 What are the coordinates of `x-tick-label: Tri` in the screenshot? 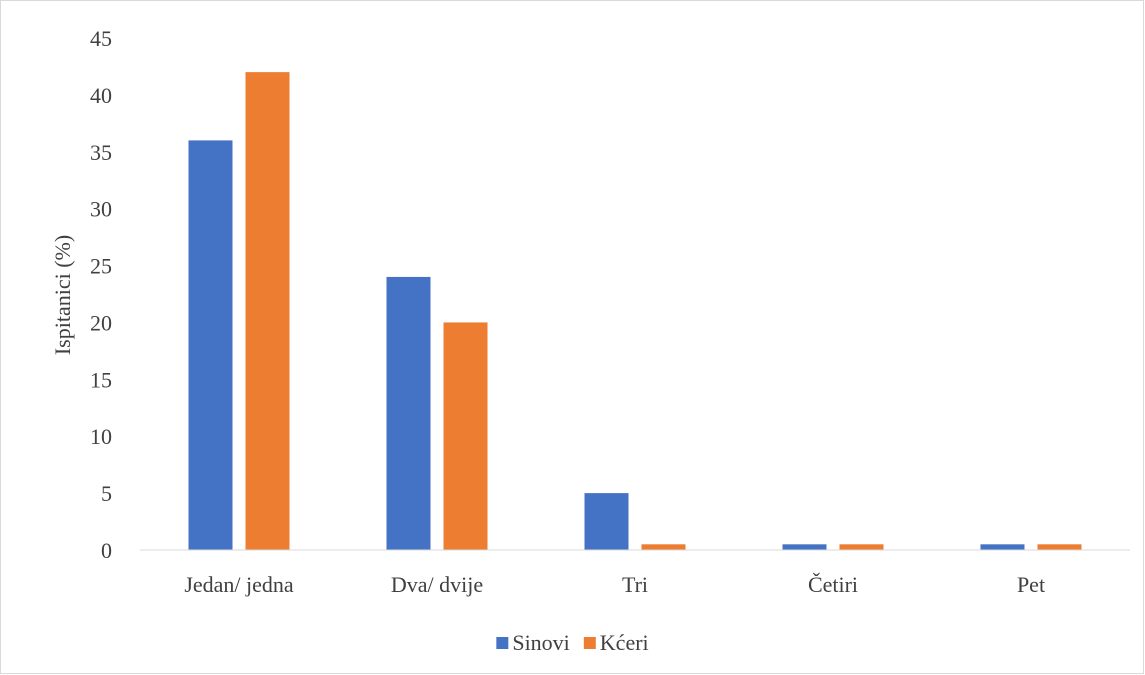 It's located at (635, 584).